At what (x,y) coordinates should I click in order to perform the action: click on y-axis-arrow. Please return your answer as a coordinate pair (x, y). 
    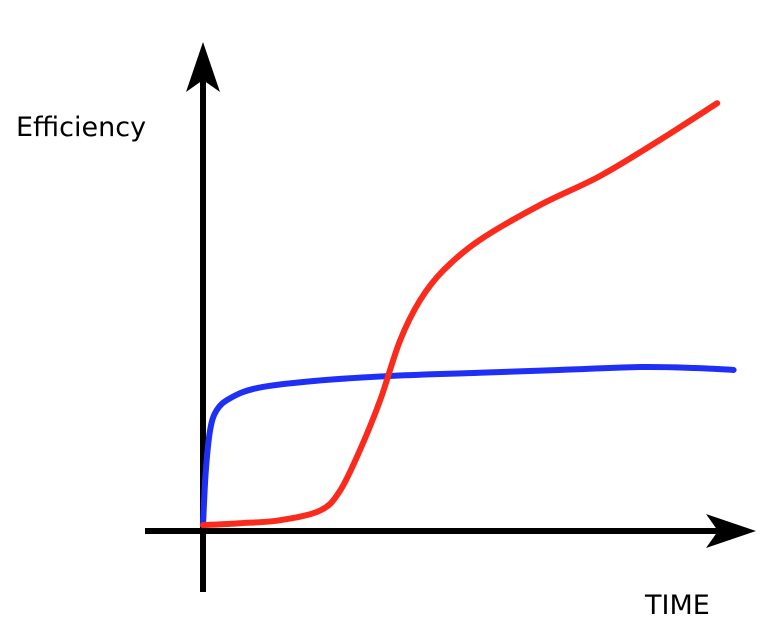
    Looking at the image, I should click on (203, 67).